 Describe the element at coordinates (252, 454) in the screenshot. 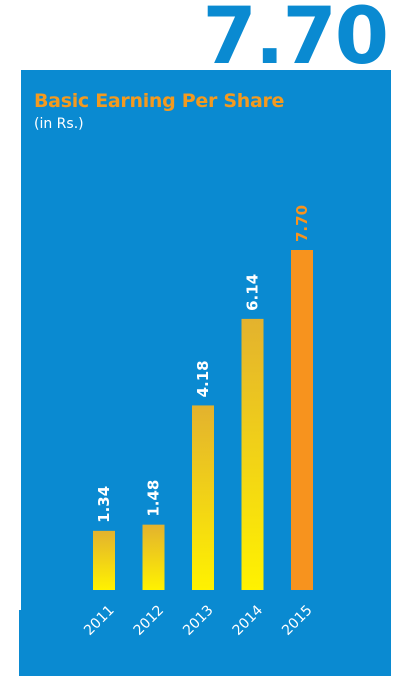

I see `bar-2014` at that location.